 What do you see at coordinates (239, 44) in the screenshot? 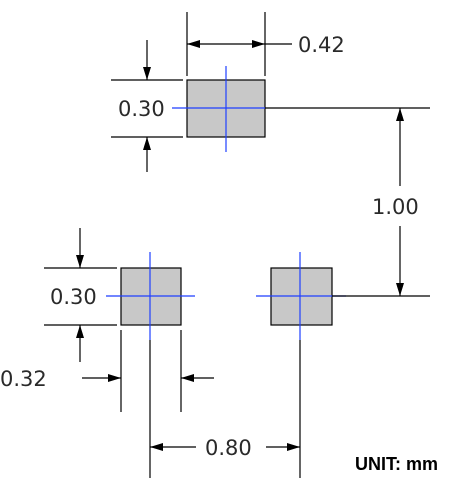
I see `dimension-pad-width` at bounding box center [239, 44].